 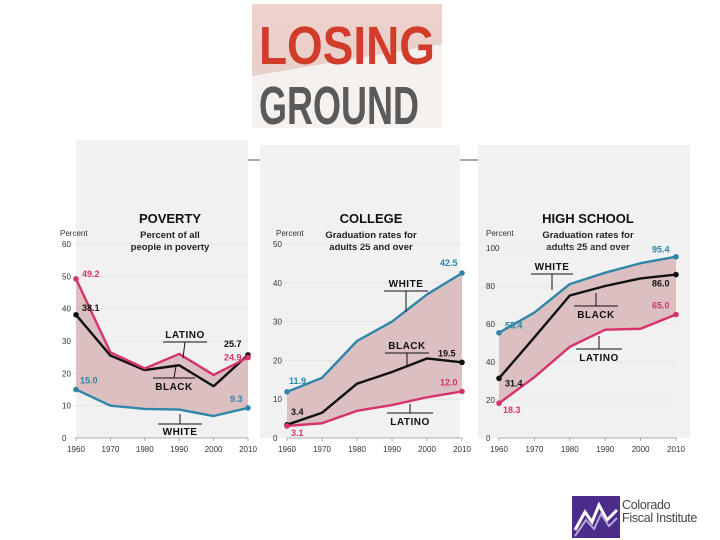 What do you see at coordinates (297, 381) in the screenshot?
I see `data-label-white: 11.9` at bounding box center [297, 381].